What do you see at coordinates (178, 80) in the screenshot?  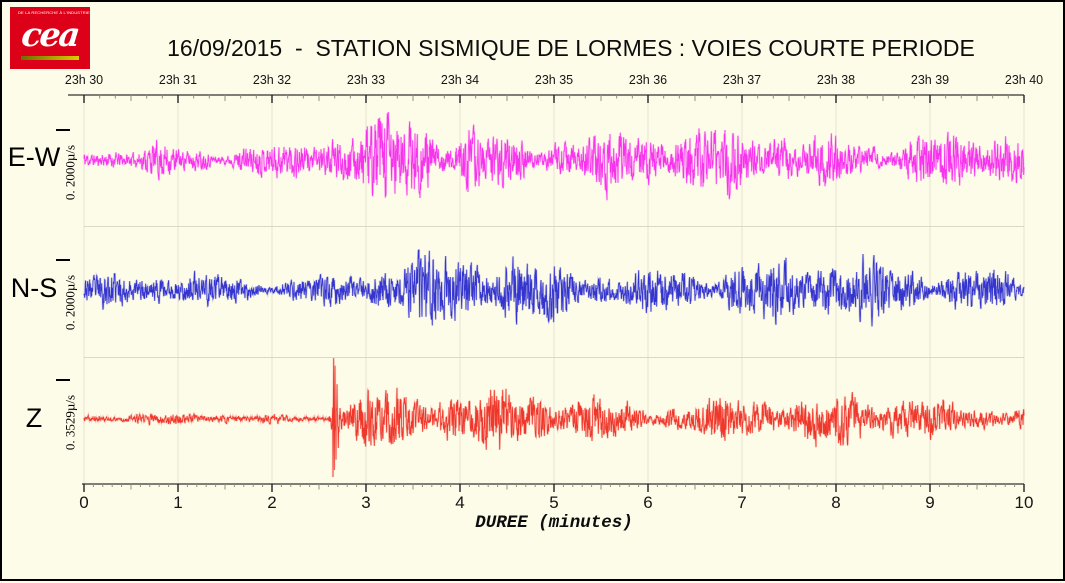 I see `time-label: 23h 31` at bounding box center [178, 80].